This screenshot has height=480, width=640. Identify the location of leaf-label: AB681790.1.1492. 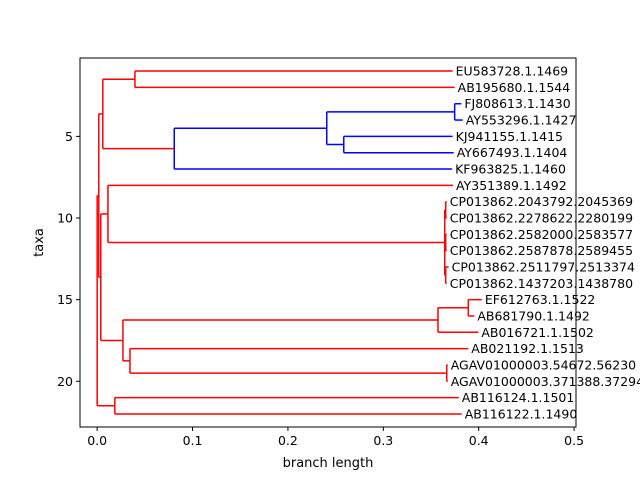
(533, 315).